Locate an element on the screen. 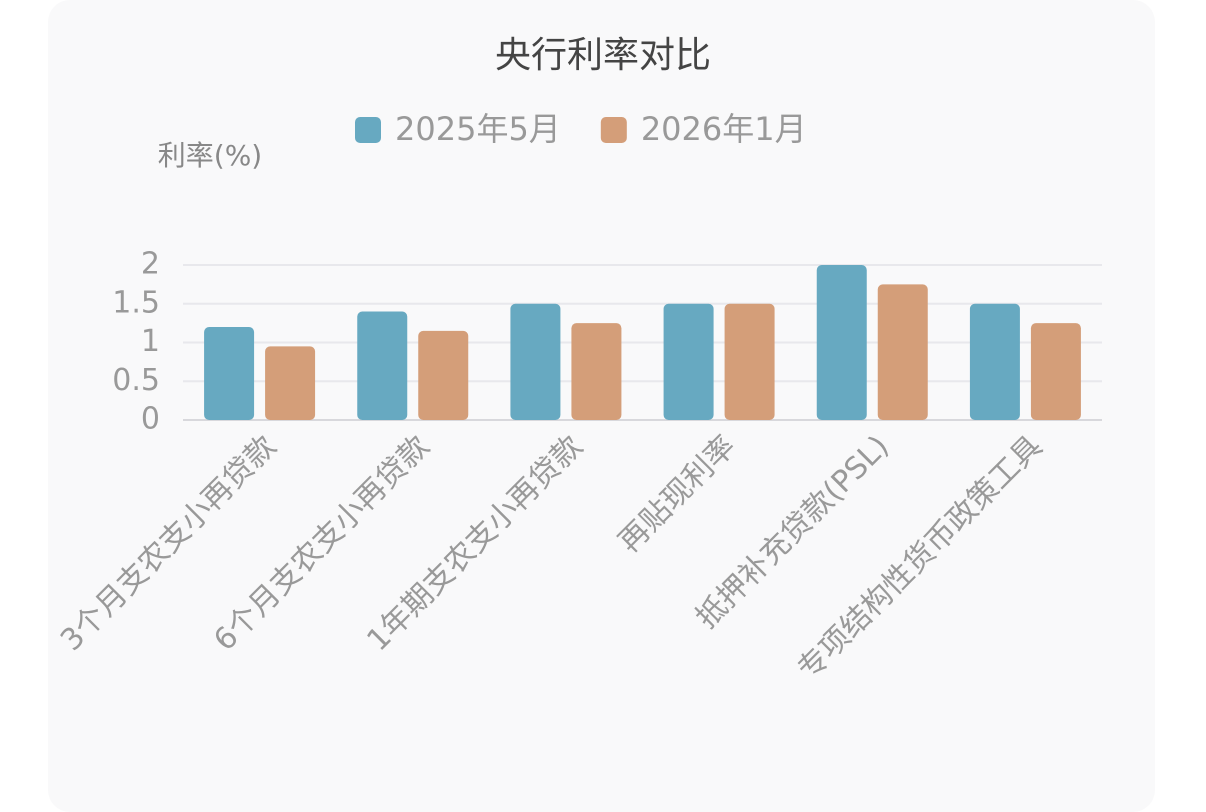  y-tick-label: 0 is located at coordinates (150, 419).